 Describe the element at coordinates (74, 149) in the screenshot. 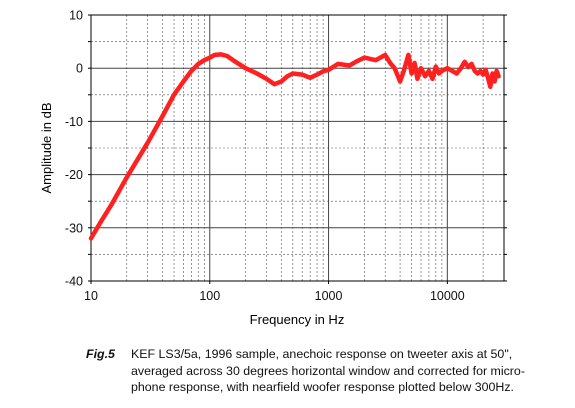

I see `y-tick-labels: 10 0 -10 -20 -30 -40` at that location.